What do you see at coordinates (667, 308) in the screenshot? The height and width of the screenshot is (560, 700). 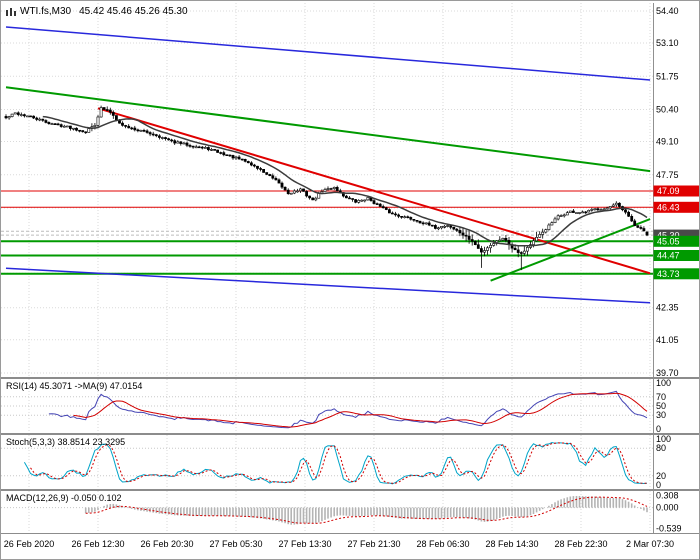 I see `svg-text: 42.35` at bounding box center [667, 308].